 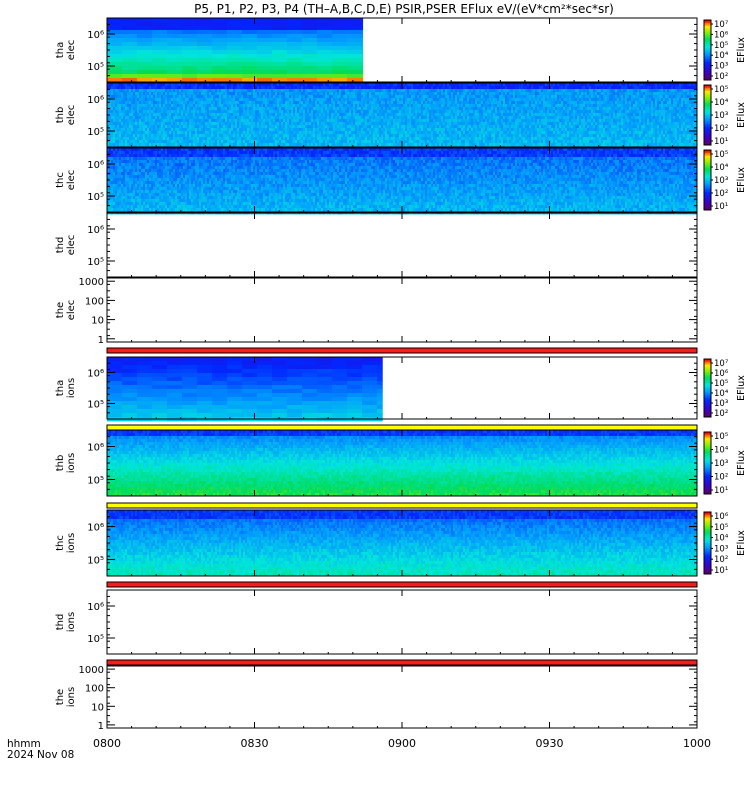 What do you see at coordinates (66, 50) in the screenshot?
I see `panel-label: thaelec` at bounding box center [66, 50].